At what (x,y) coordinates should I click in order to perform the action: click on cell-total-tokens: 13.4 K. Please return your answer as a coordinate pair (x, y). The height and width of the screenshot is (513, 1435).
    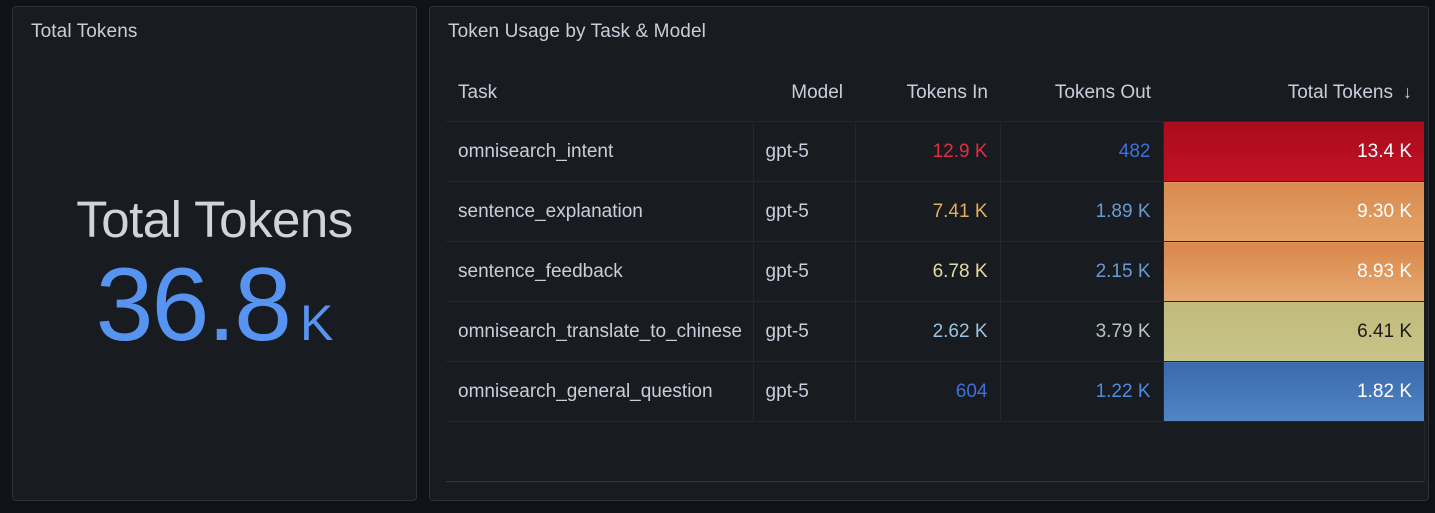
    Looking at the image, I should click on (1293, 151).